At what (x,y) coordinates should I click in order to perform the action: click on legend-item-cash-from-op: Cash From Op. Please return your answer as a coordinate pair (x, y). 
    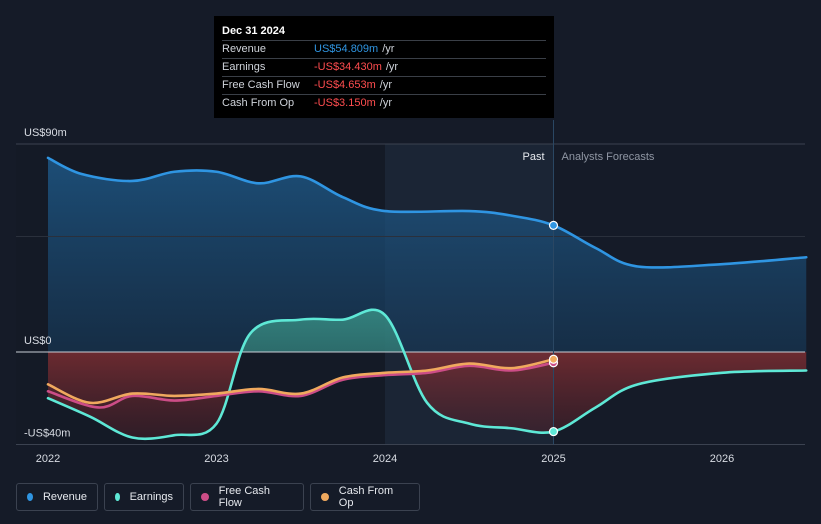
    Looking at the image, I should click on (365, 497).